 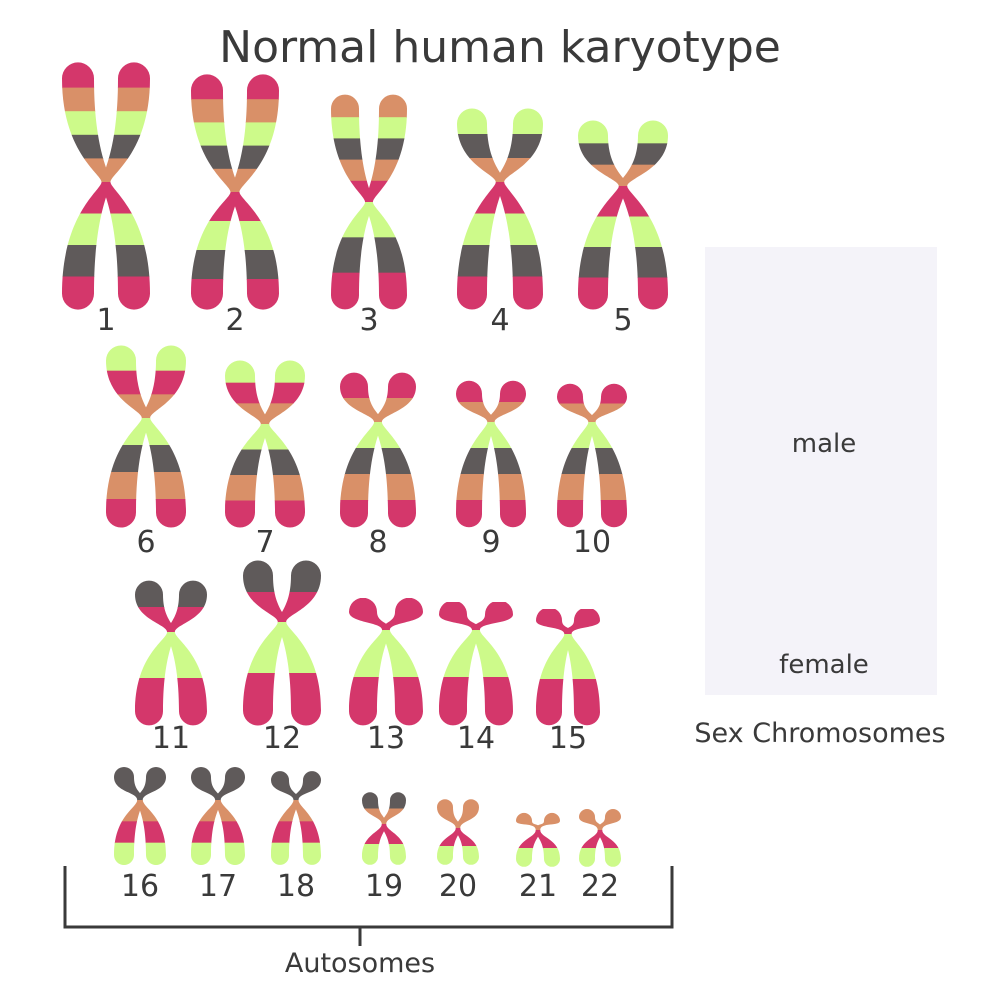 What do you see at coordinates (368, 906) in the screenshot?
I see `autosomes-bracket` at bounding box center [368, 906].